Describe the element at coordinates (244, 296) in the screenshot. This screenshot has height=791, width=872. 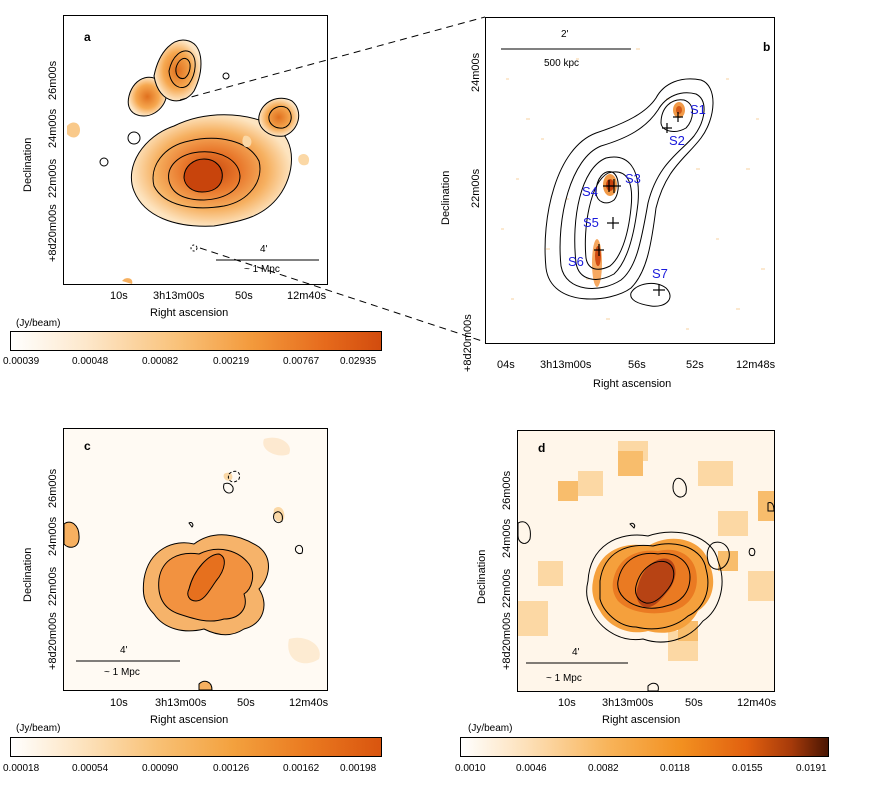
I see `panel-a-xtick: 50s` at that location.